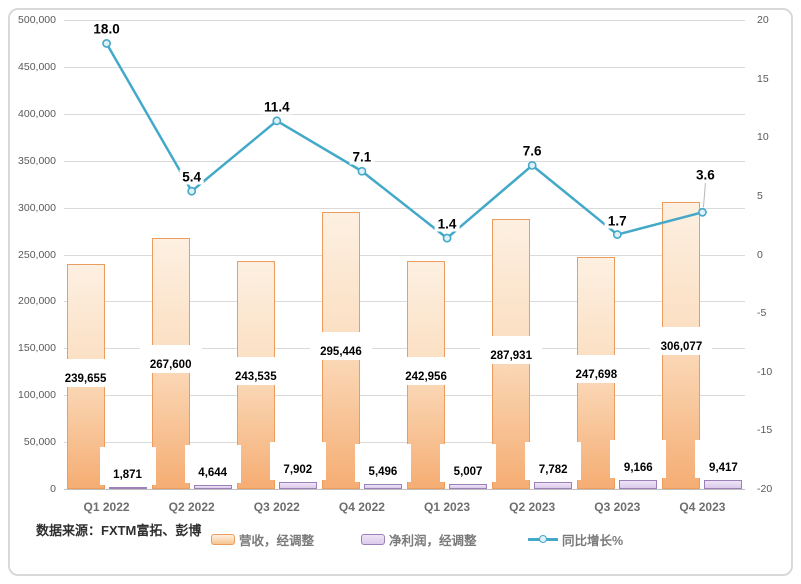 This screenshot has height=584, width=801. What do you see at coordinates (468, 463) in the screenshot?
I see `profit-bar-label: 5,007` at bounding box center [468, 463].